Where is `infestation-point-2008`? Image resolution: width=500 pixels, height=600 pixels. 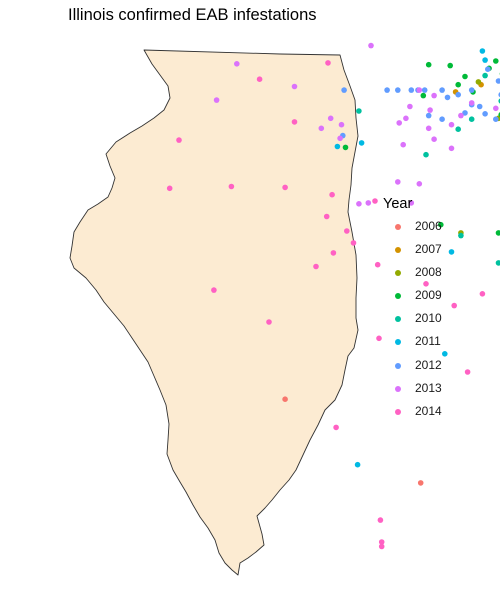 infestation-point-2008 is located at coordinates (478, 82).